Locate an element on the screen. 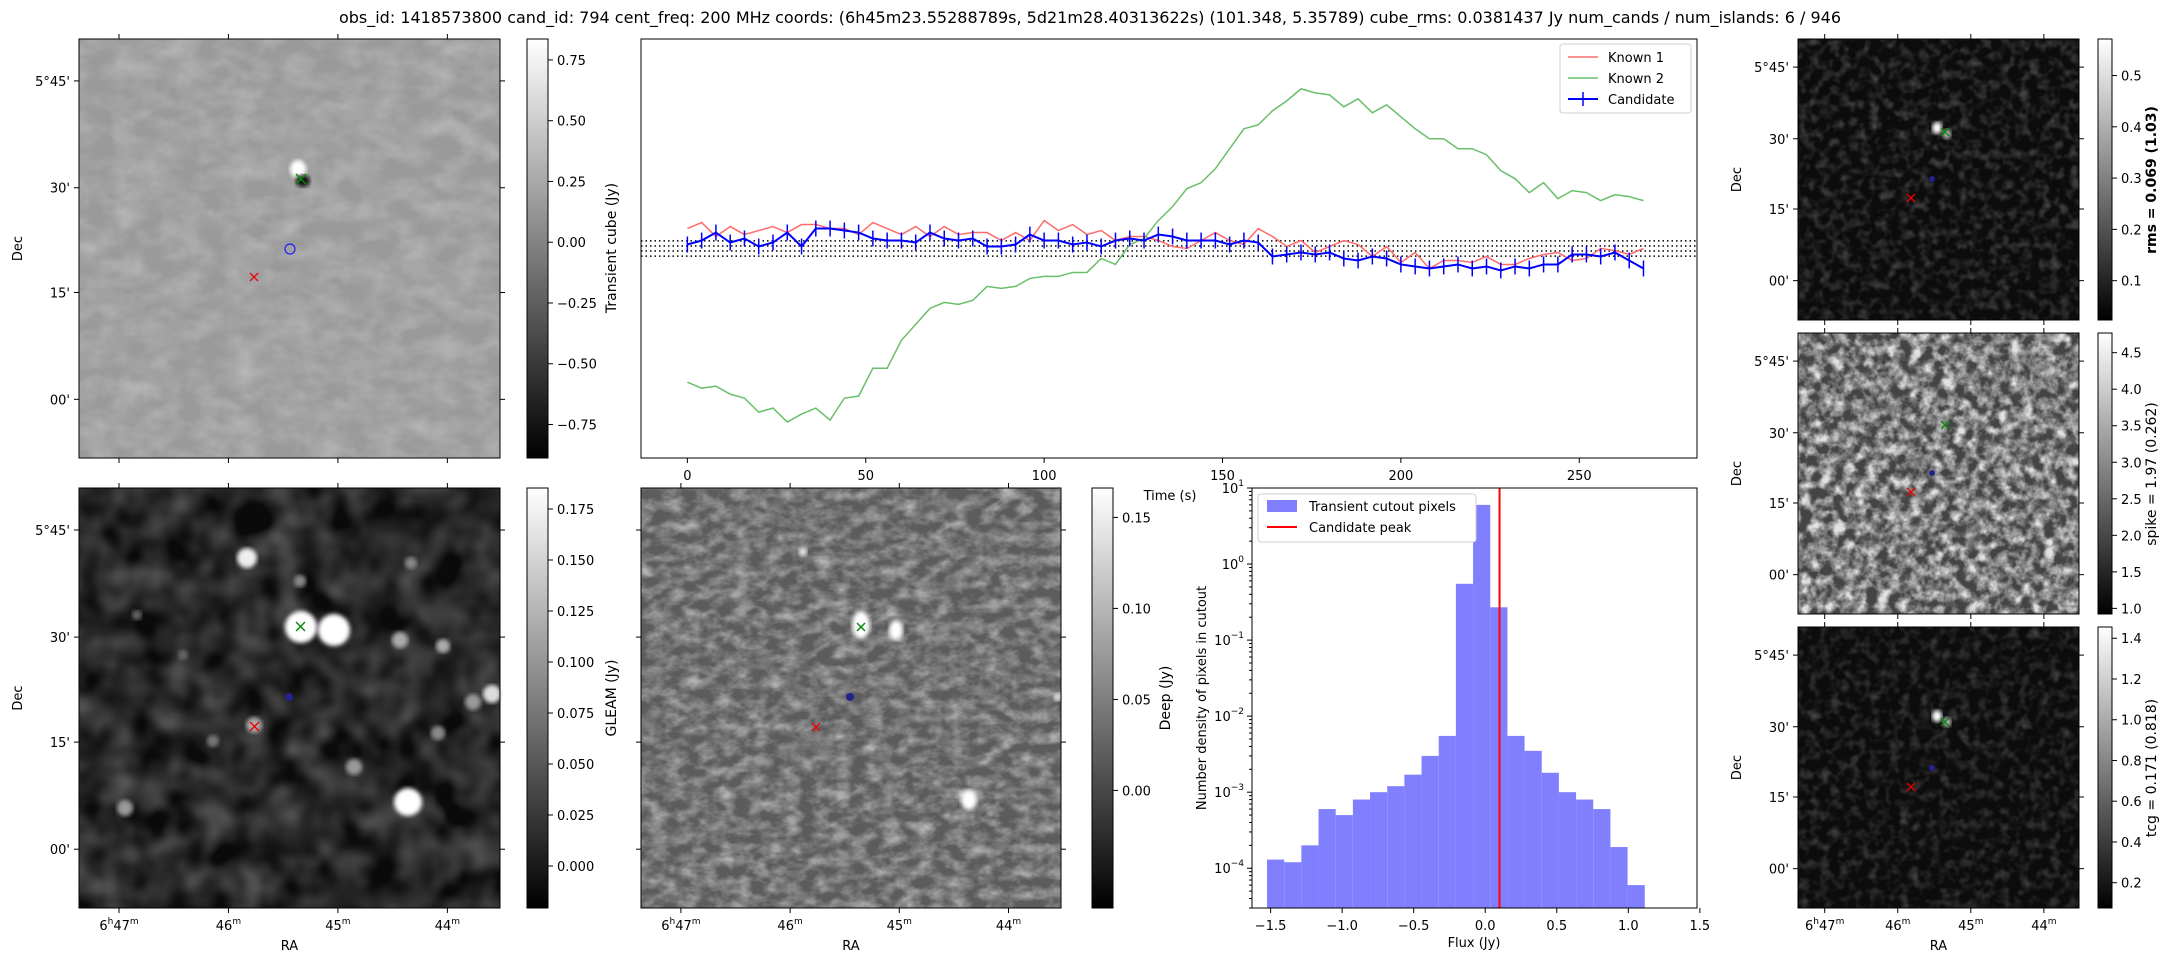  series-line-candidate is located at coordinates (1165, 249).